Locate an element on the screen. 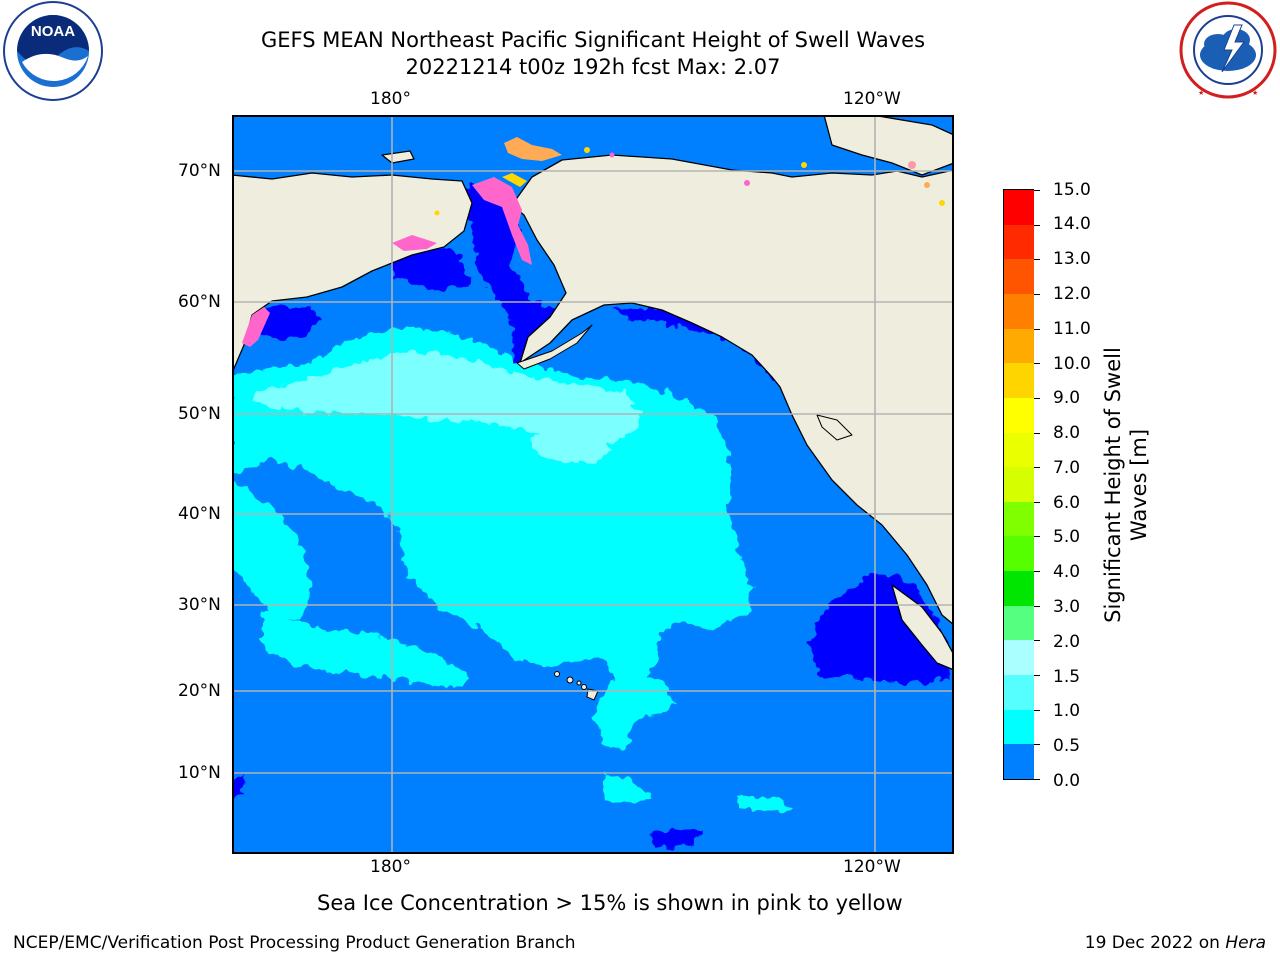 This screenshot has height=960, width=1280. colorbar-tick: 2.0 is located at coordinates (1067, 642).